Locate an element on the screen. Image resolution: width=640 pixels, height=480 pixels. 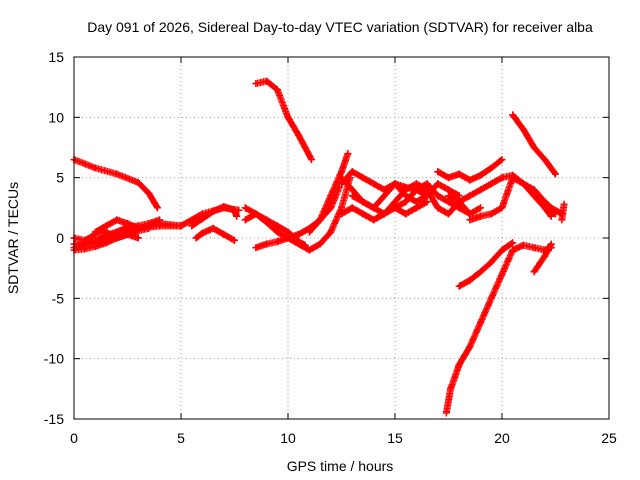
y-tick-label: -10 is located at coordinates (54, 359).